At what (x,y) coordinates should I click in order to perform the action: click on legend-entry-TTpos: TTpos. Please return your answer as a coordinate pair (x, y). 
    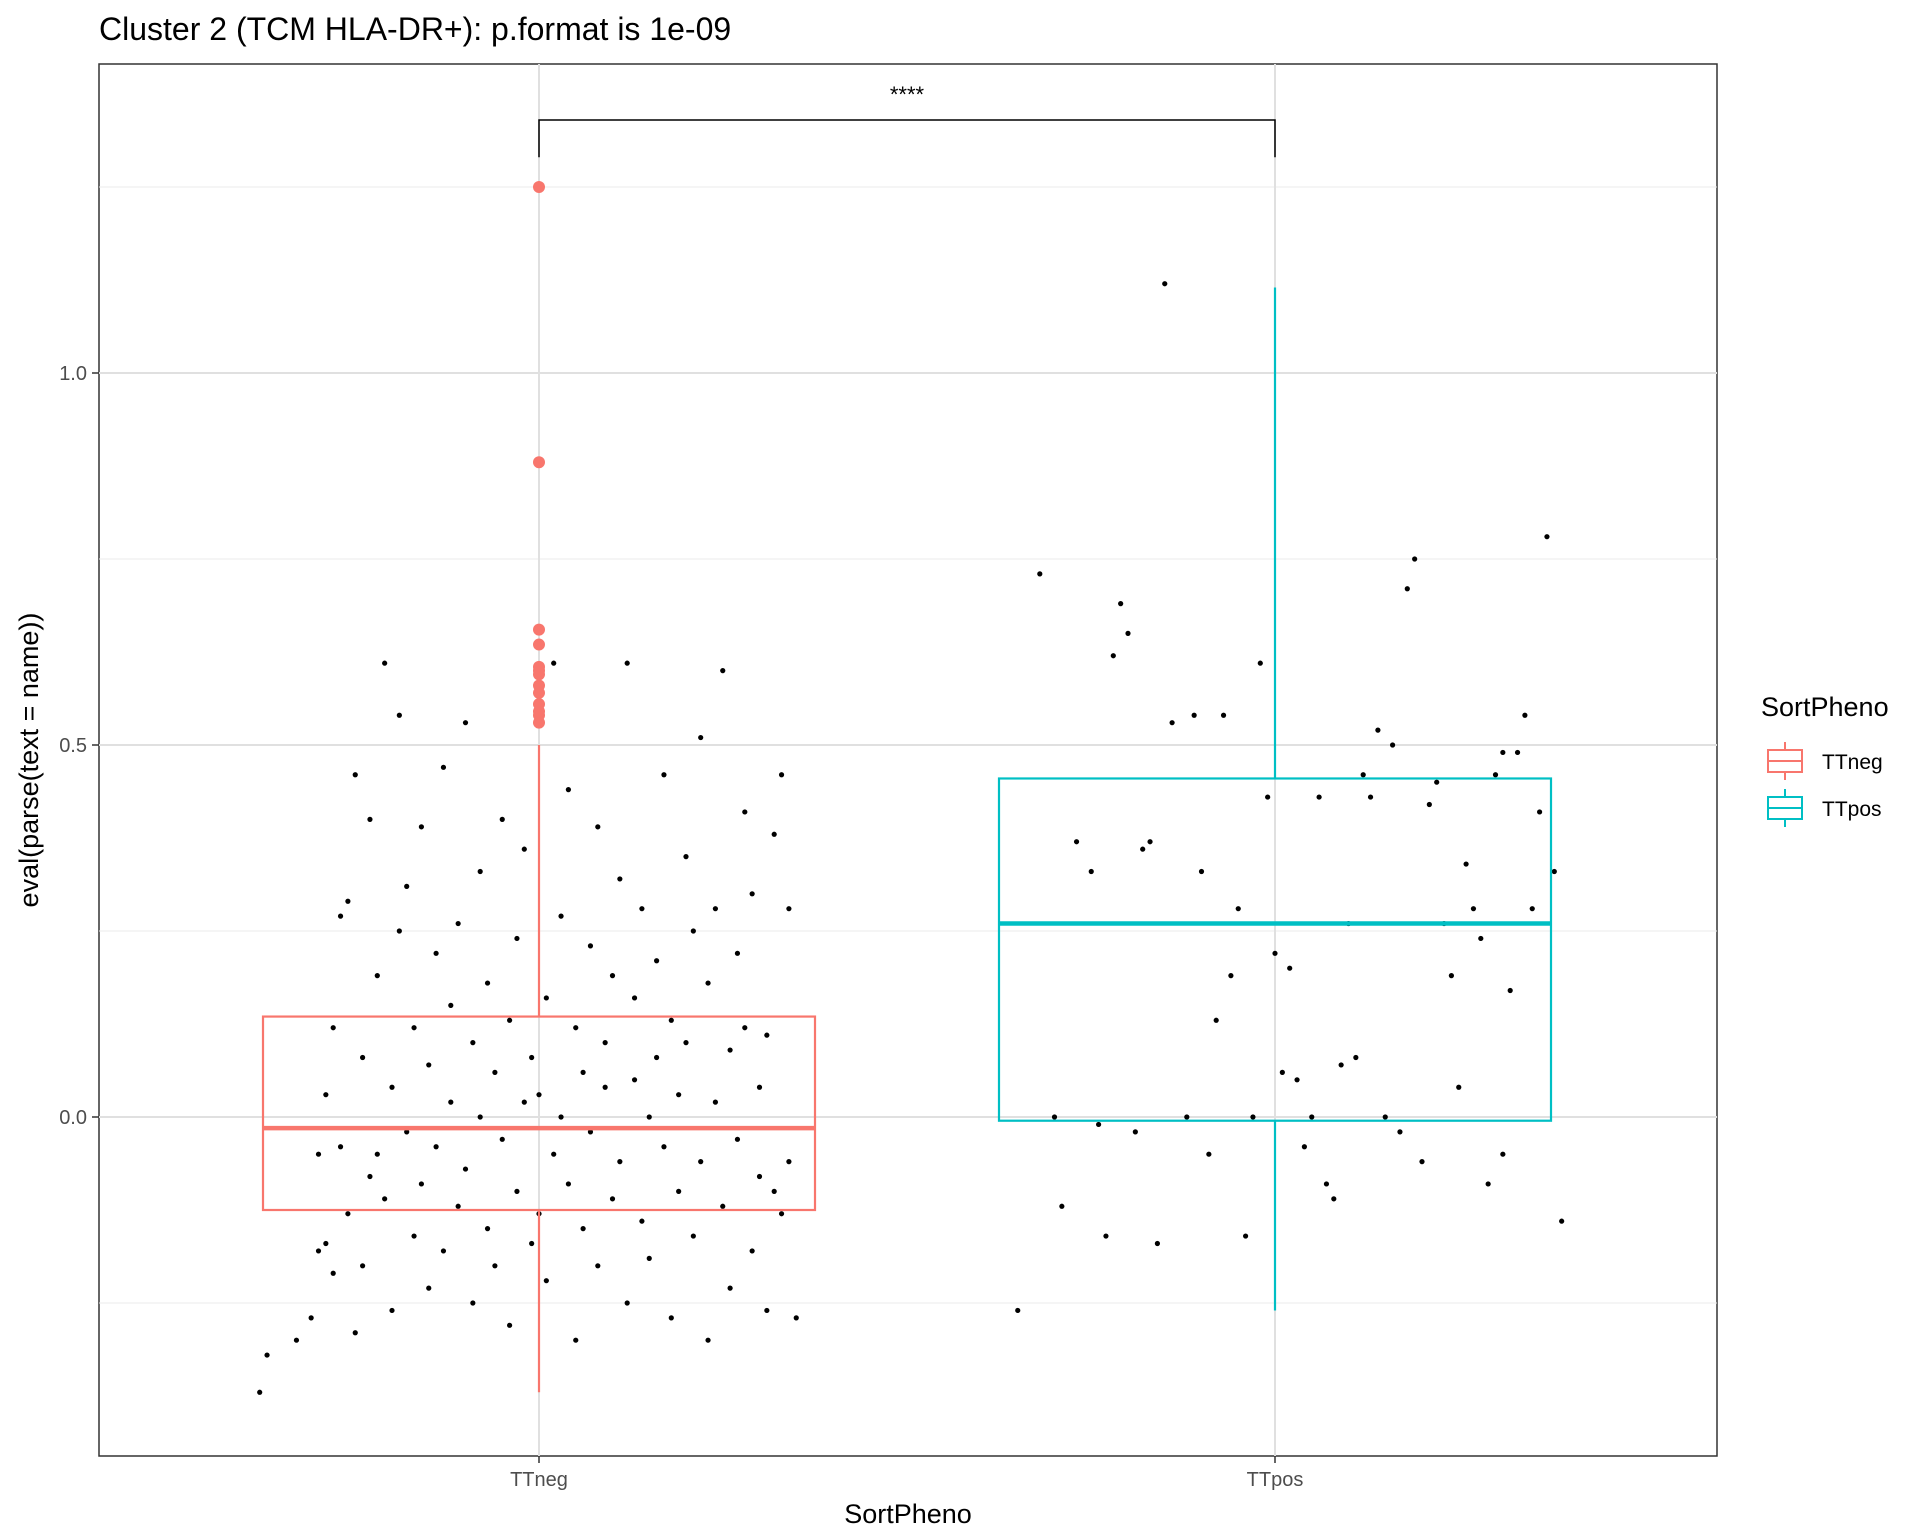
    Looking at the image, I should click on (1824, 808).